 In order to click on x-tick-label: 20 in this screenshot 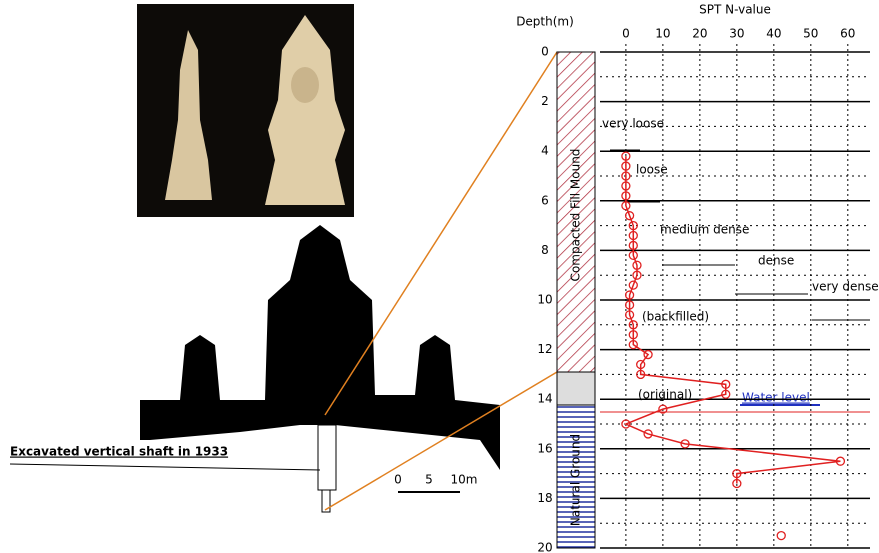, I will do `click(699, 34)`.